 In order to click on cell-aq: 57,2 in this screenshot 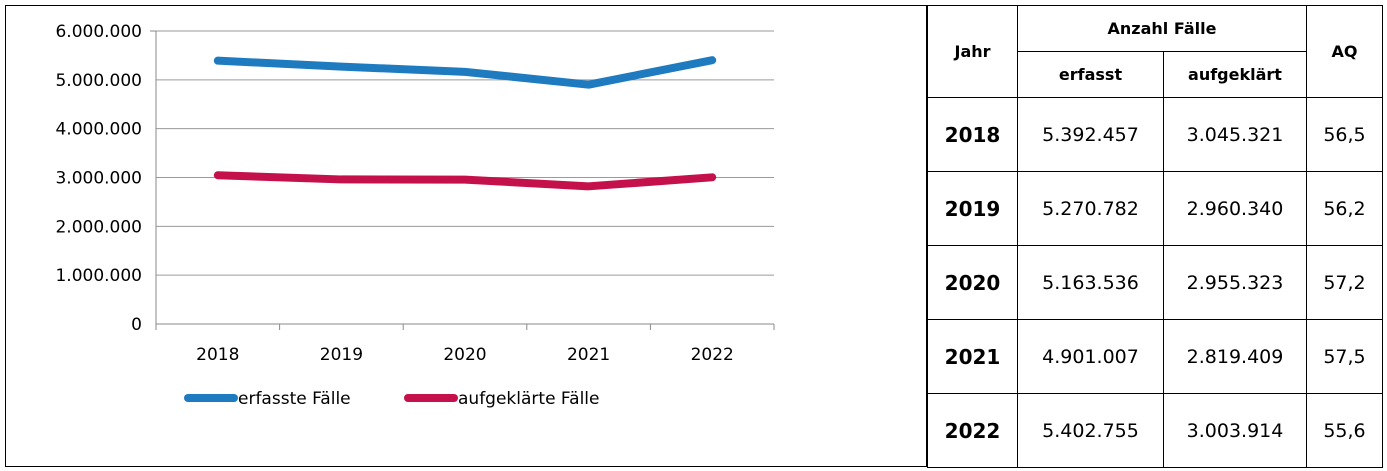, I will do `click(1344, 282)`.